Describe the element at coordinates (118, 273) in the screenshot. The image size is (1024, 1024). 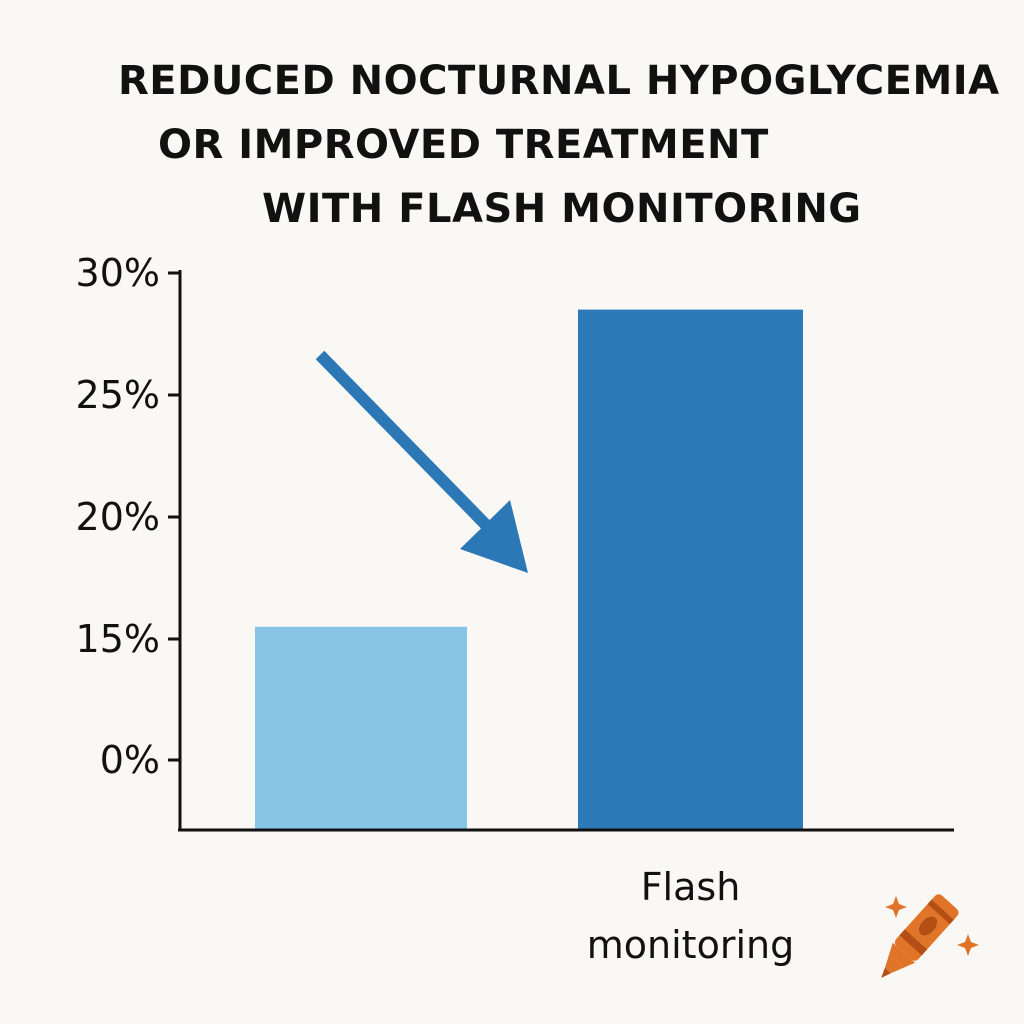
I see `y-tick-label: 30%` at that location.